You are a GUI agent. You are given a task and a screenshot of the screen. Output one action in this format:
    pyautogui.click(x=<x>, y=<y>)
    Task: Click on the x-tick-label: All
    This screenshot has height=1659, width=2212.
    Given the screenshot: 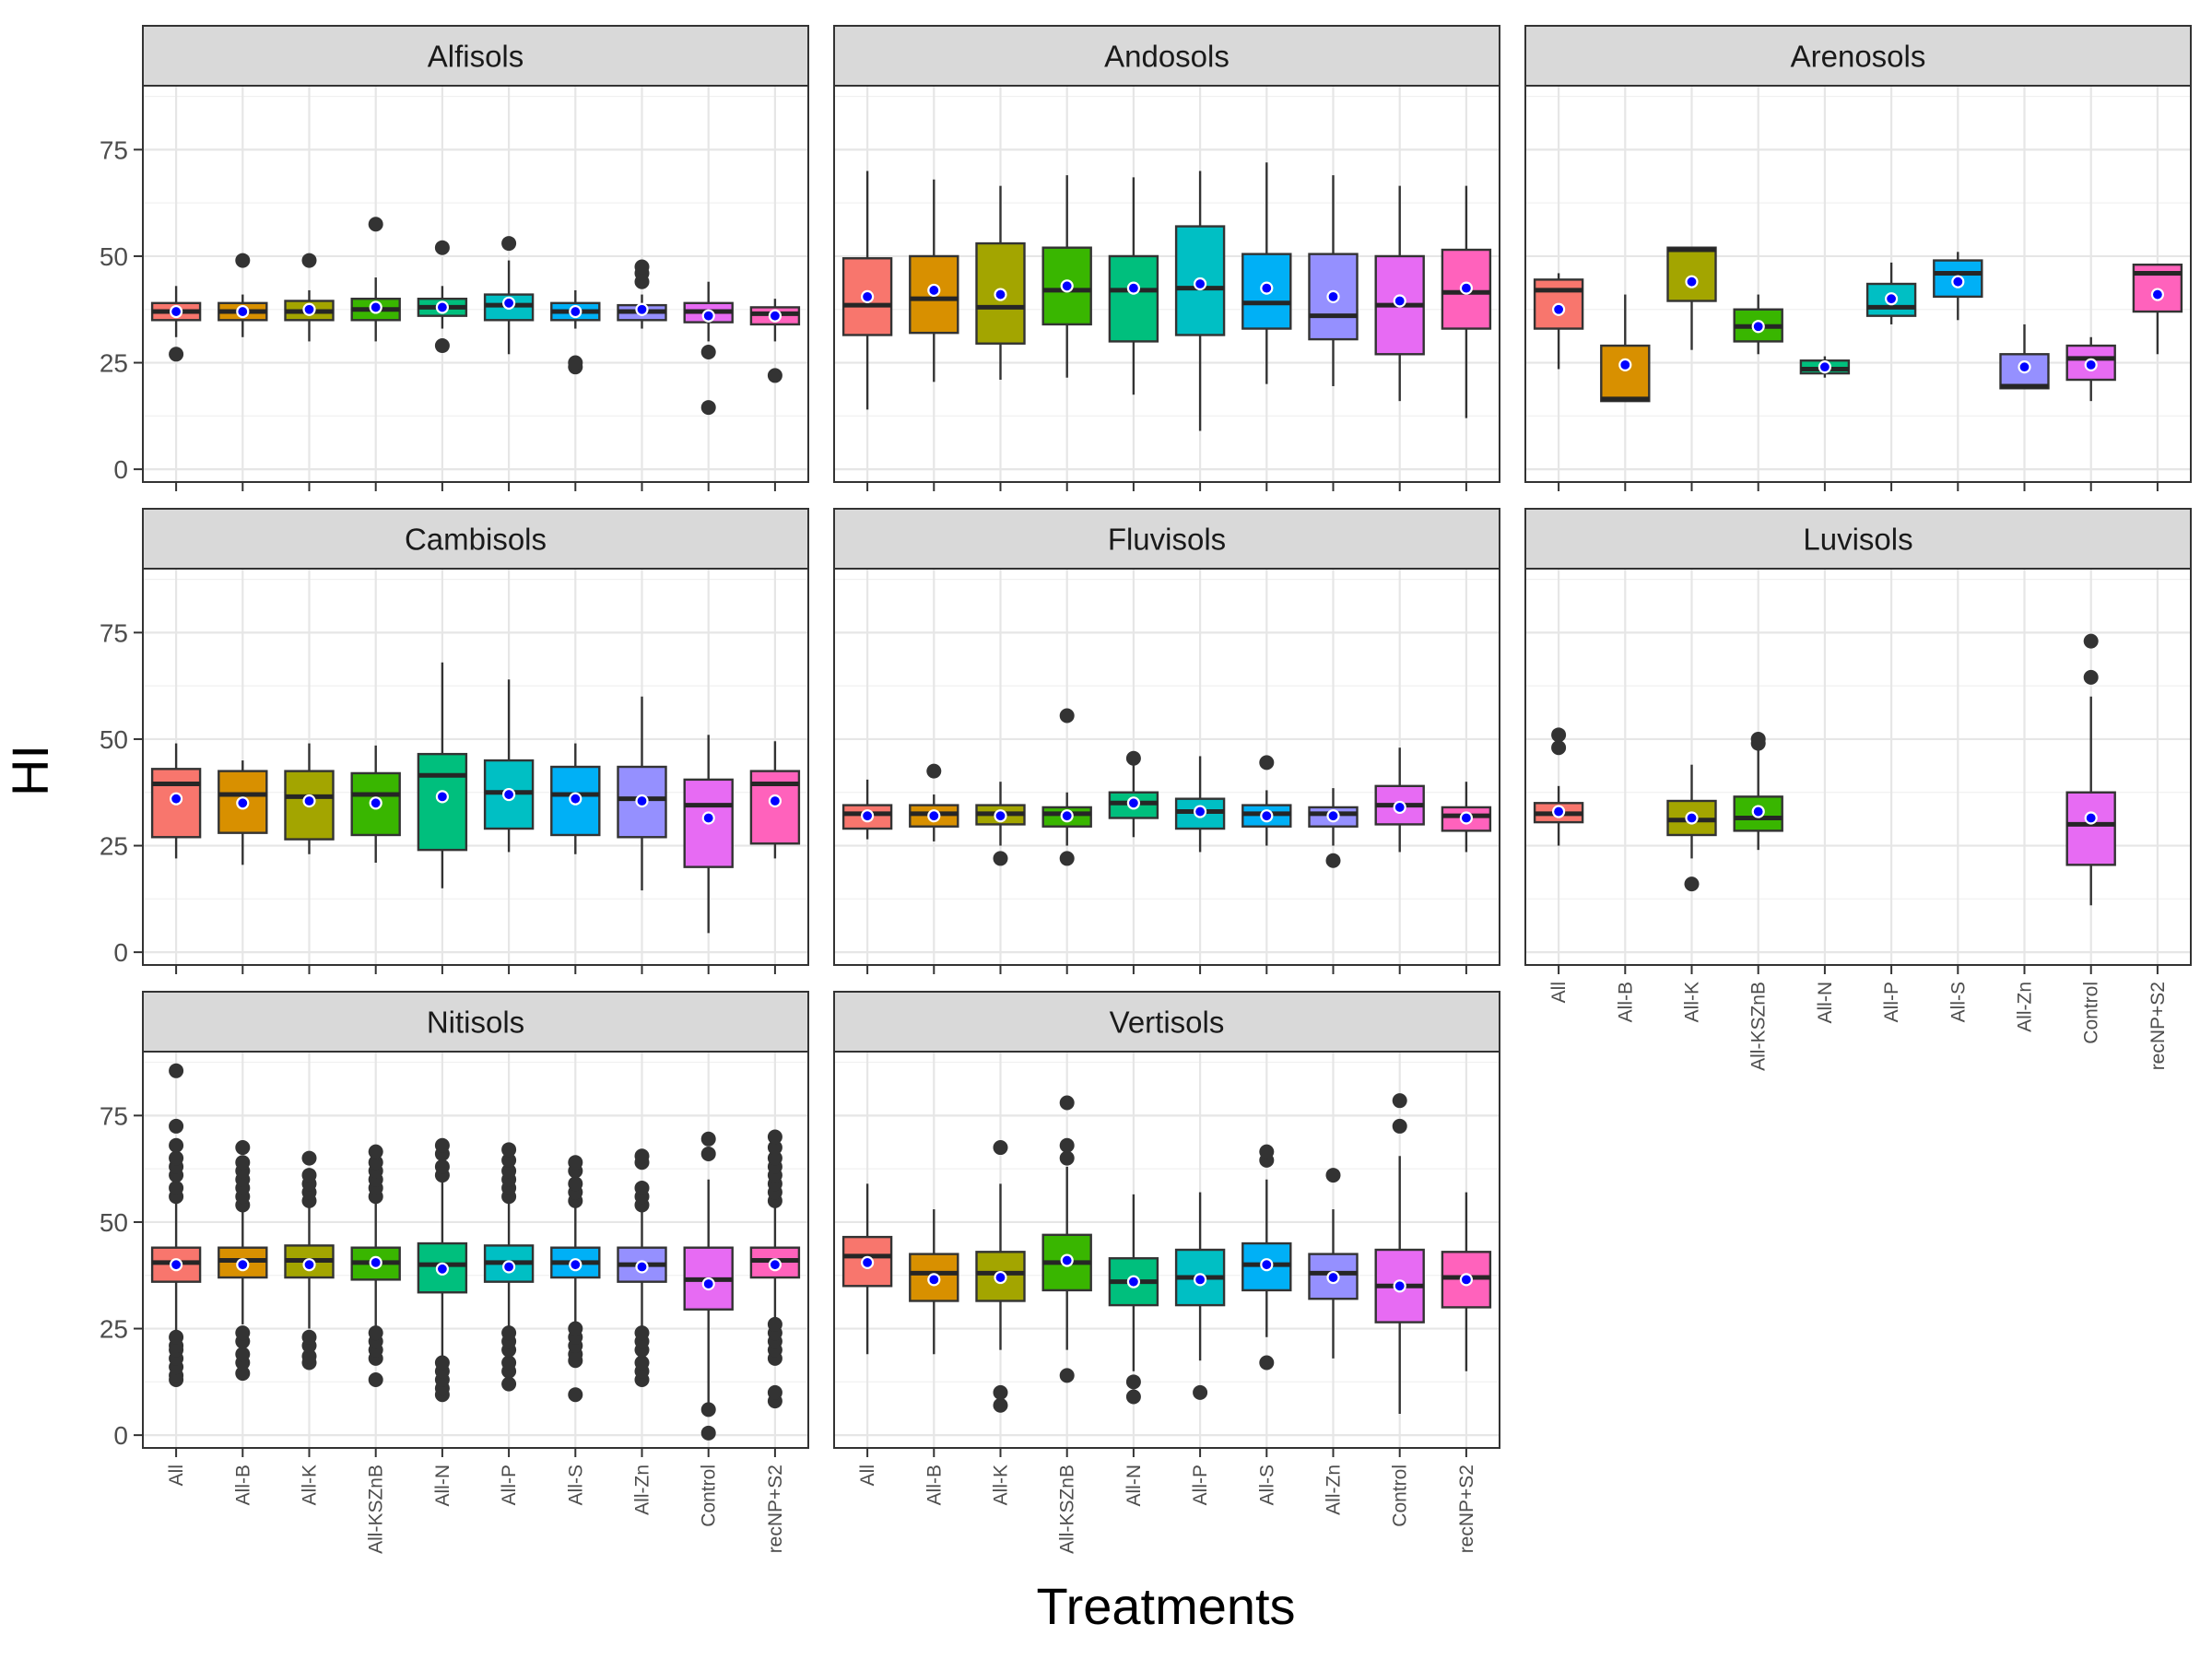 What is the action you would take?
    pyautogui.click(x=867, y=1475)
    